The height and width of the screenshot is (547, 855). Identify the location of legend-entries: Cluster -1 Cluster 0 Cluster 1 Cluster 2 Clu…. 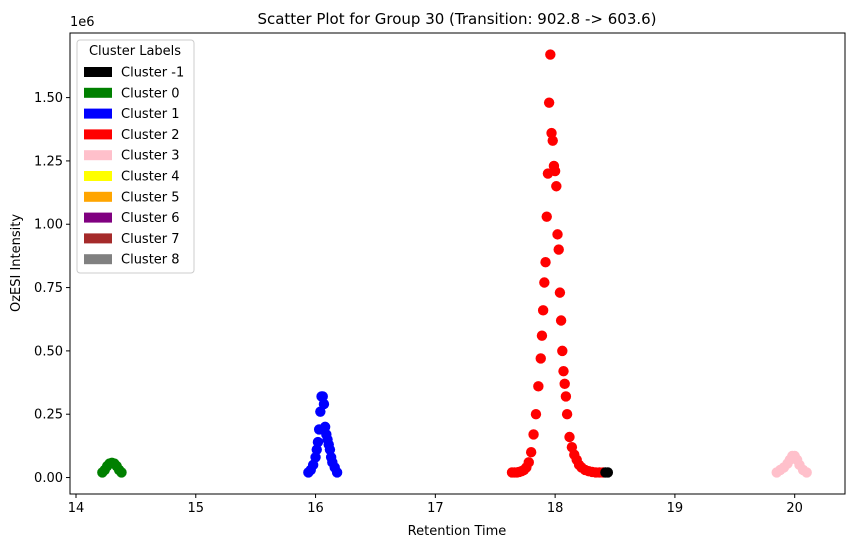
(134, 167).